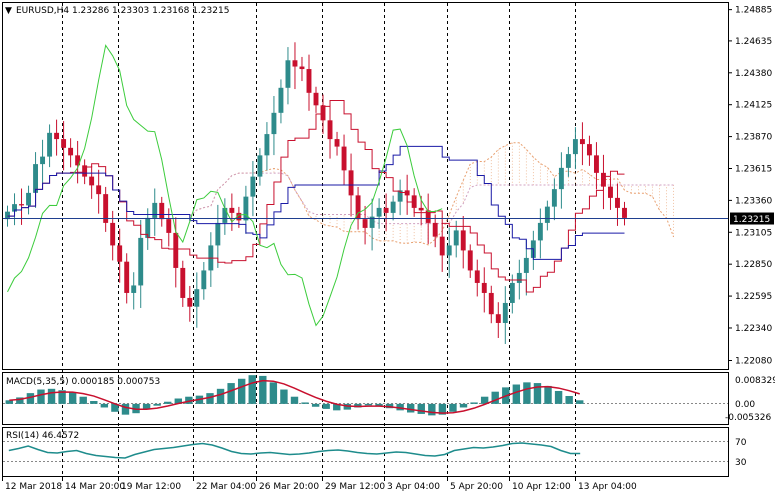 The image size is (775, 498). I want to click on rsi-title: RSI(14) 46.4572, so click(42, 436).